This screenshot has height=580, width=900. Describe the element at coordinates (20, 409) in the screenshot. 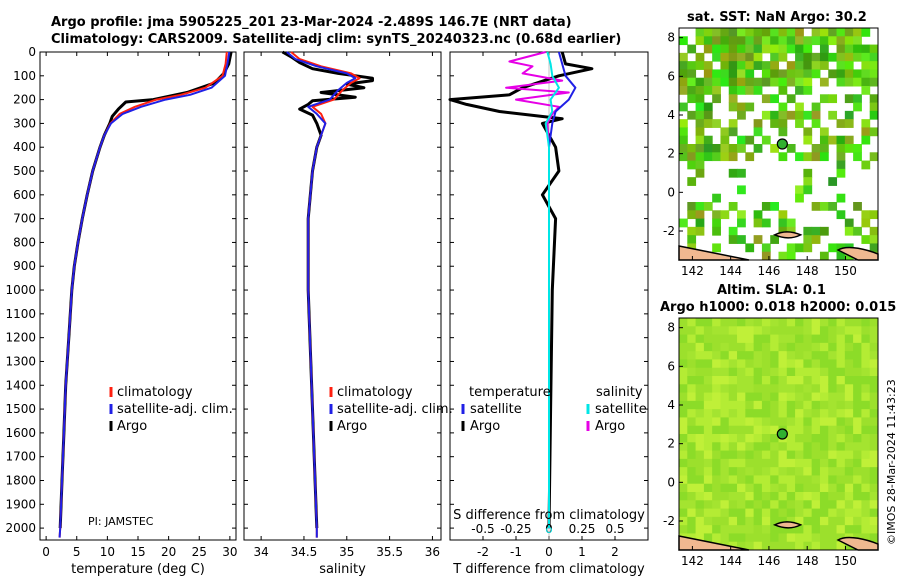

I see `y-tick-label: 1500` at that location.